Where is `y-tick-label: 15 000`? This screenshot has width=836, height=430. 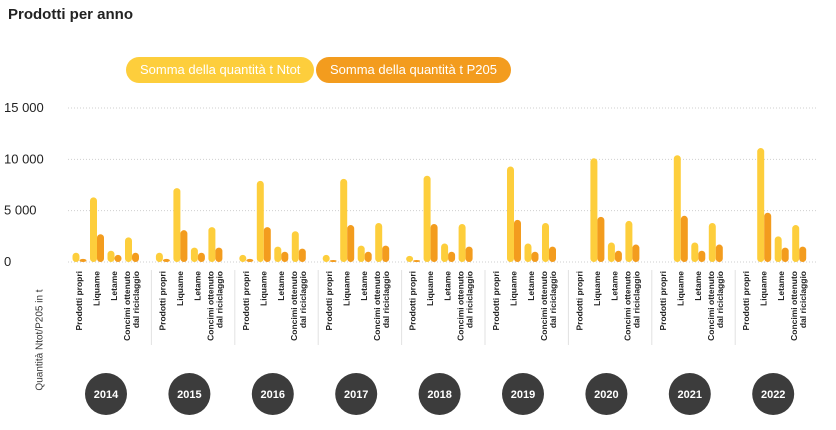 y-tick-label: 15 000 is located at coordinates (24, 107).